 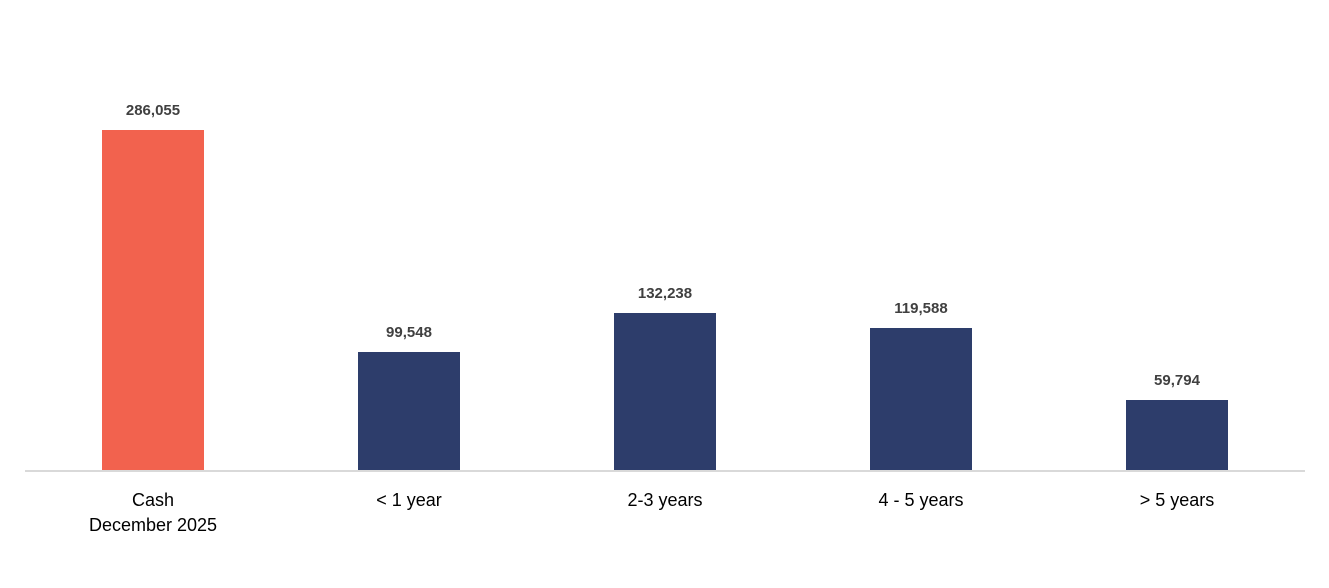 I want to click on bar-value-label: 119,588, so click(x=921, y=308).